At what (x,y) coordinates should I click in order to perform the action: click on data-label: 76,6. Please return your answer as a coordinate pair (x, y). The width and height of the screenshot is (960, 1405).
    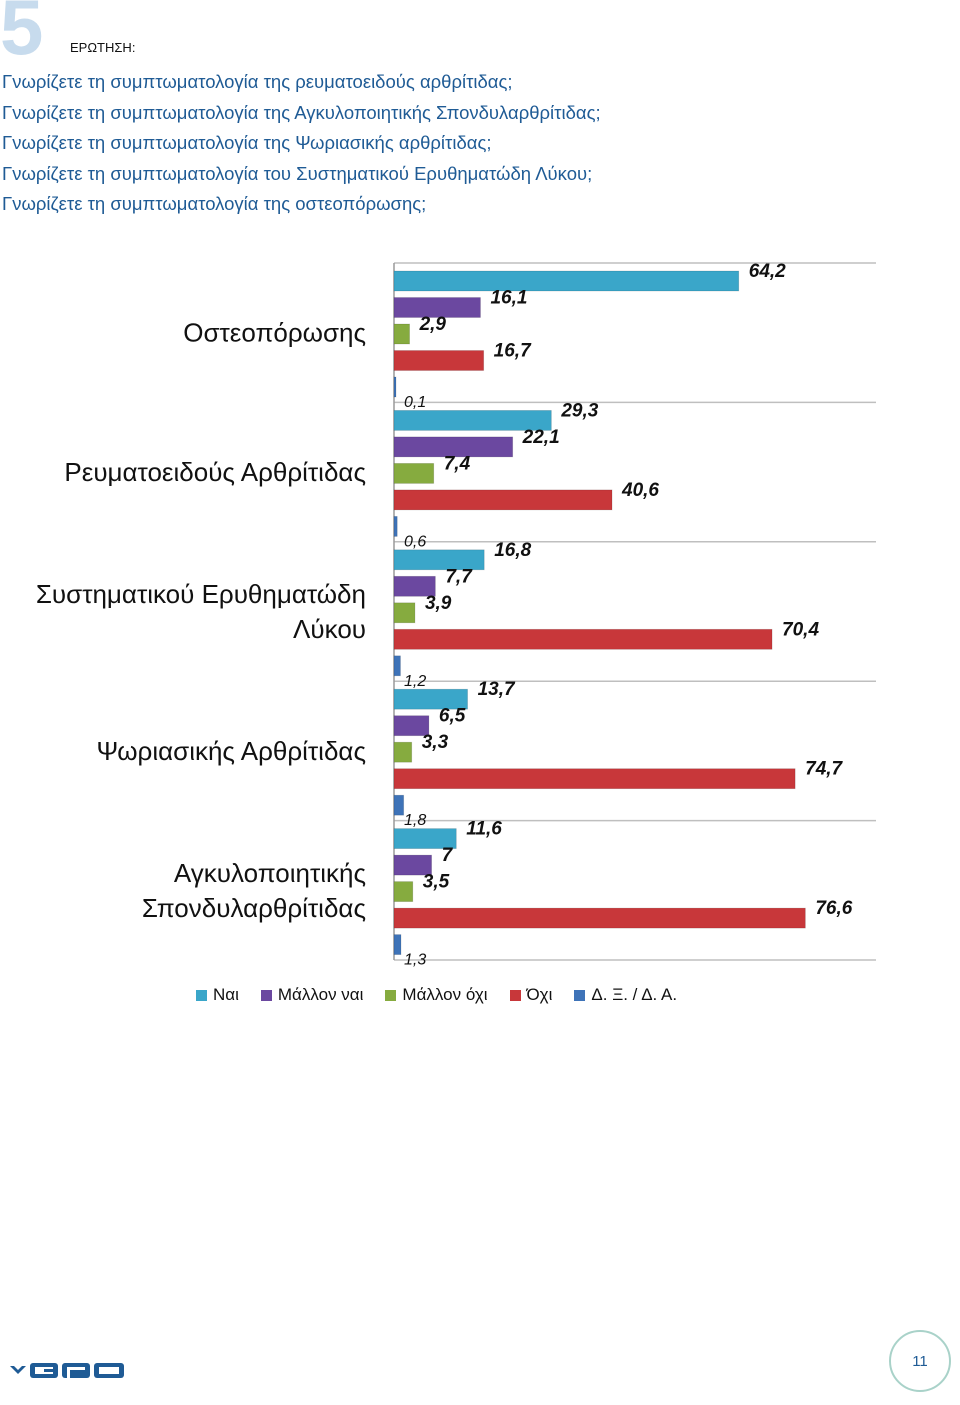
    Looking at the image, I should click on (833, 908).